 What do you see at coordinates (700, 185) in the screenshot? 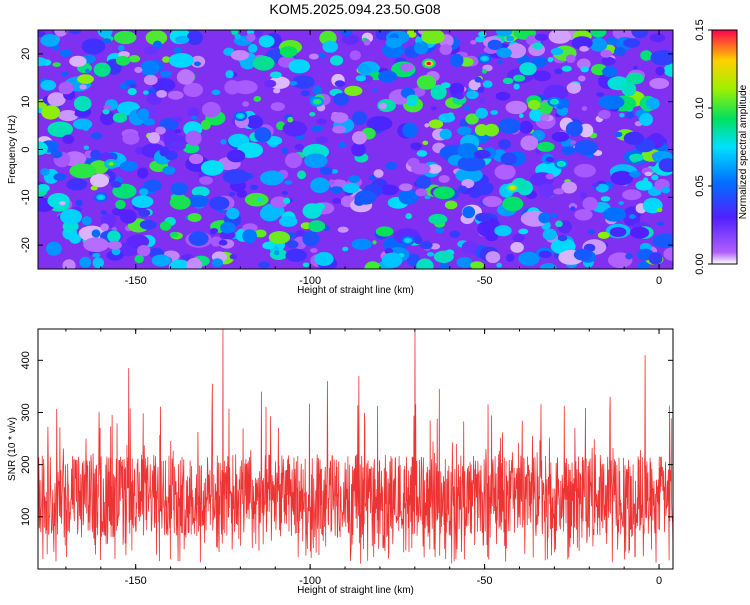
I see `colorbar-tick-label: 0.05` at bounding box center [700, 185].